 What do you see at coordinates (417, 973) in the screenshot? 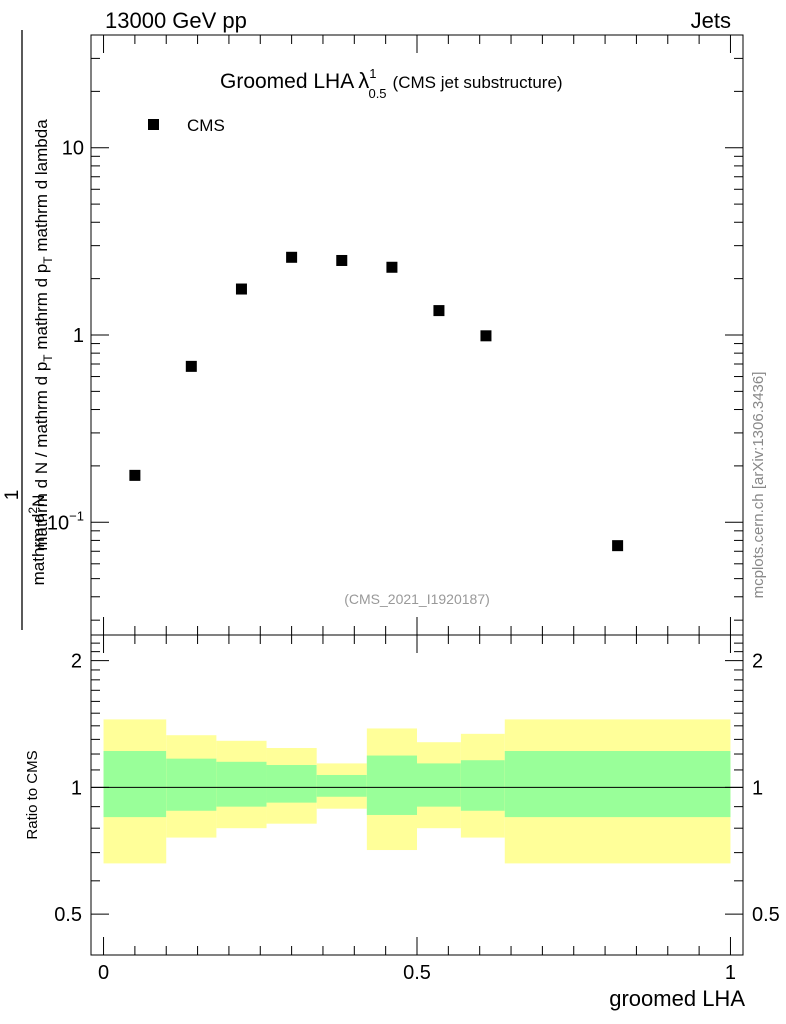
I see `x-tick-label: 0.5` at bounding box center [417, 973].